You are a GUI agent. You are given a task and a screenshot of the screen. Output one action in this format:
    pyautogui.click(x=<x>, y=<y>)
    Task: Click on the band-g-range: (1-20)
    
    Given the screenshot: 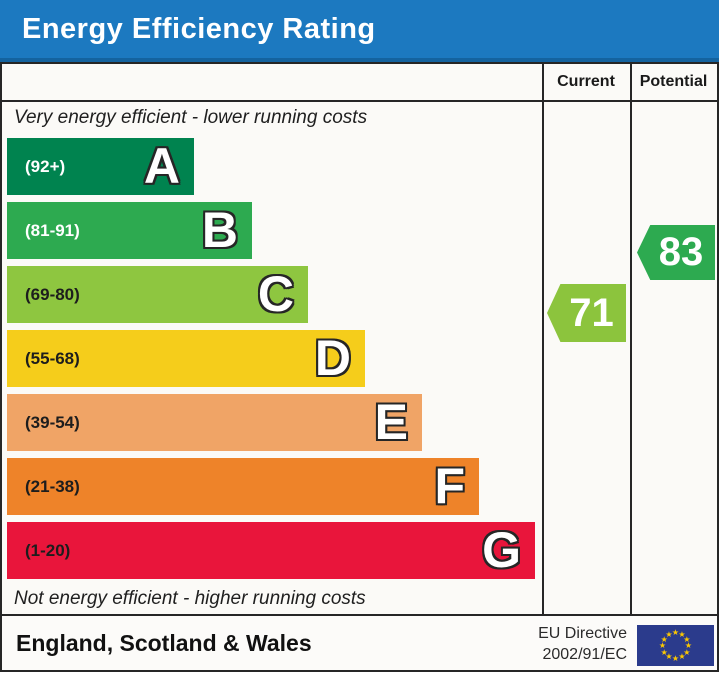 What is the action you would take?
    pyautogui.click(x=48, y=550)
    